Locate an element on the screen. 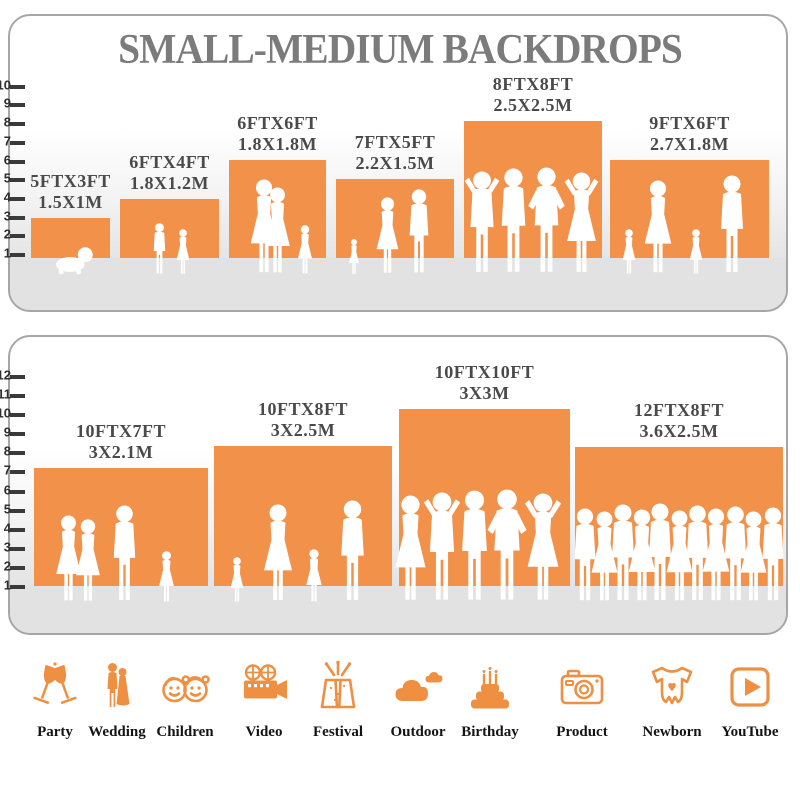 The height and width of the screenshot is (800, 800). category-wedding: Wedding is located at coordinates (117, 700).